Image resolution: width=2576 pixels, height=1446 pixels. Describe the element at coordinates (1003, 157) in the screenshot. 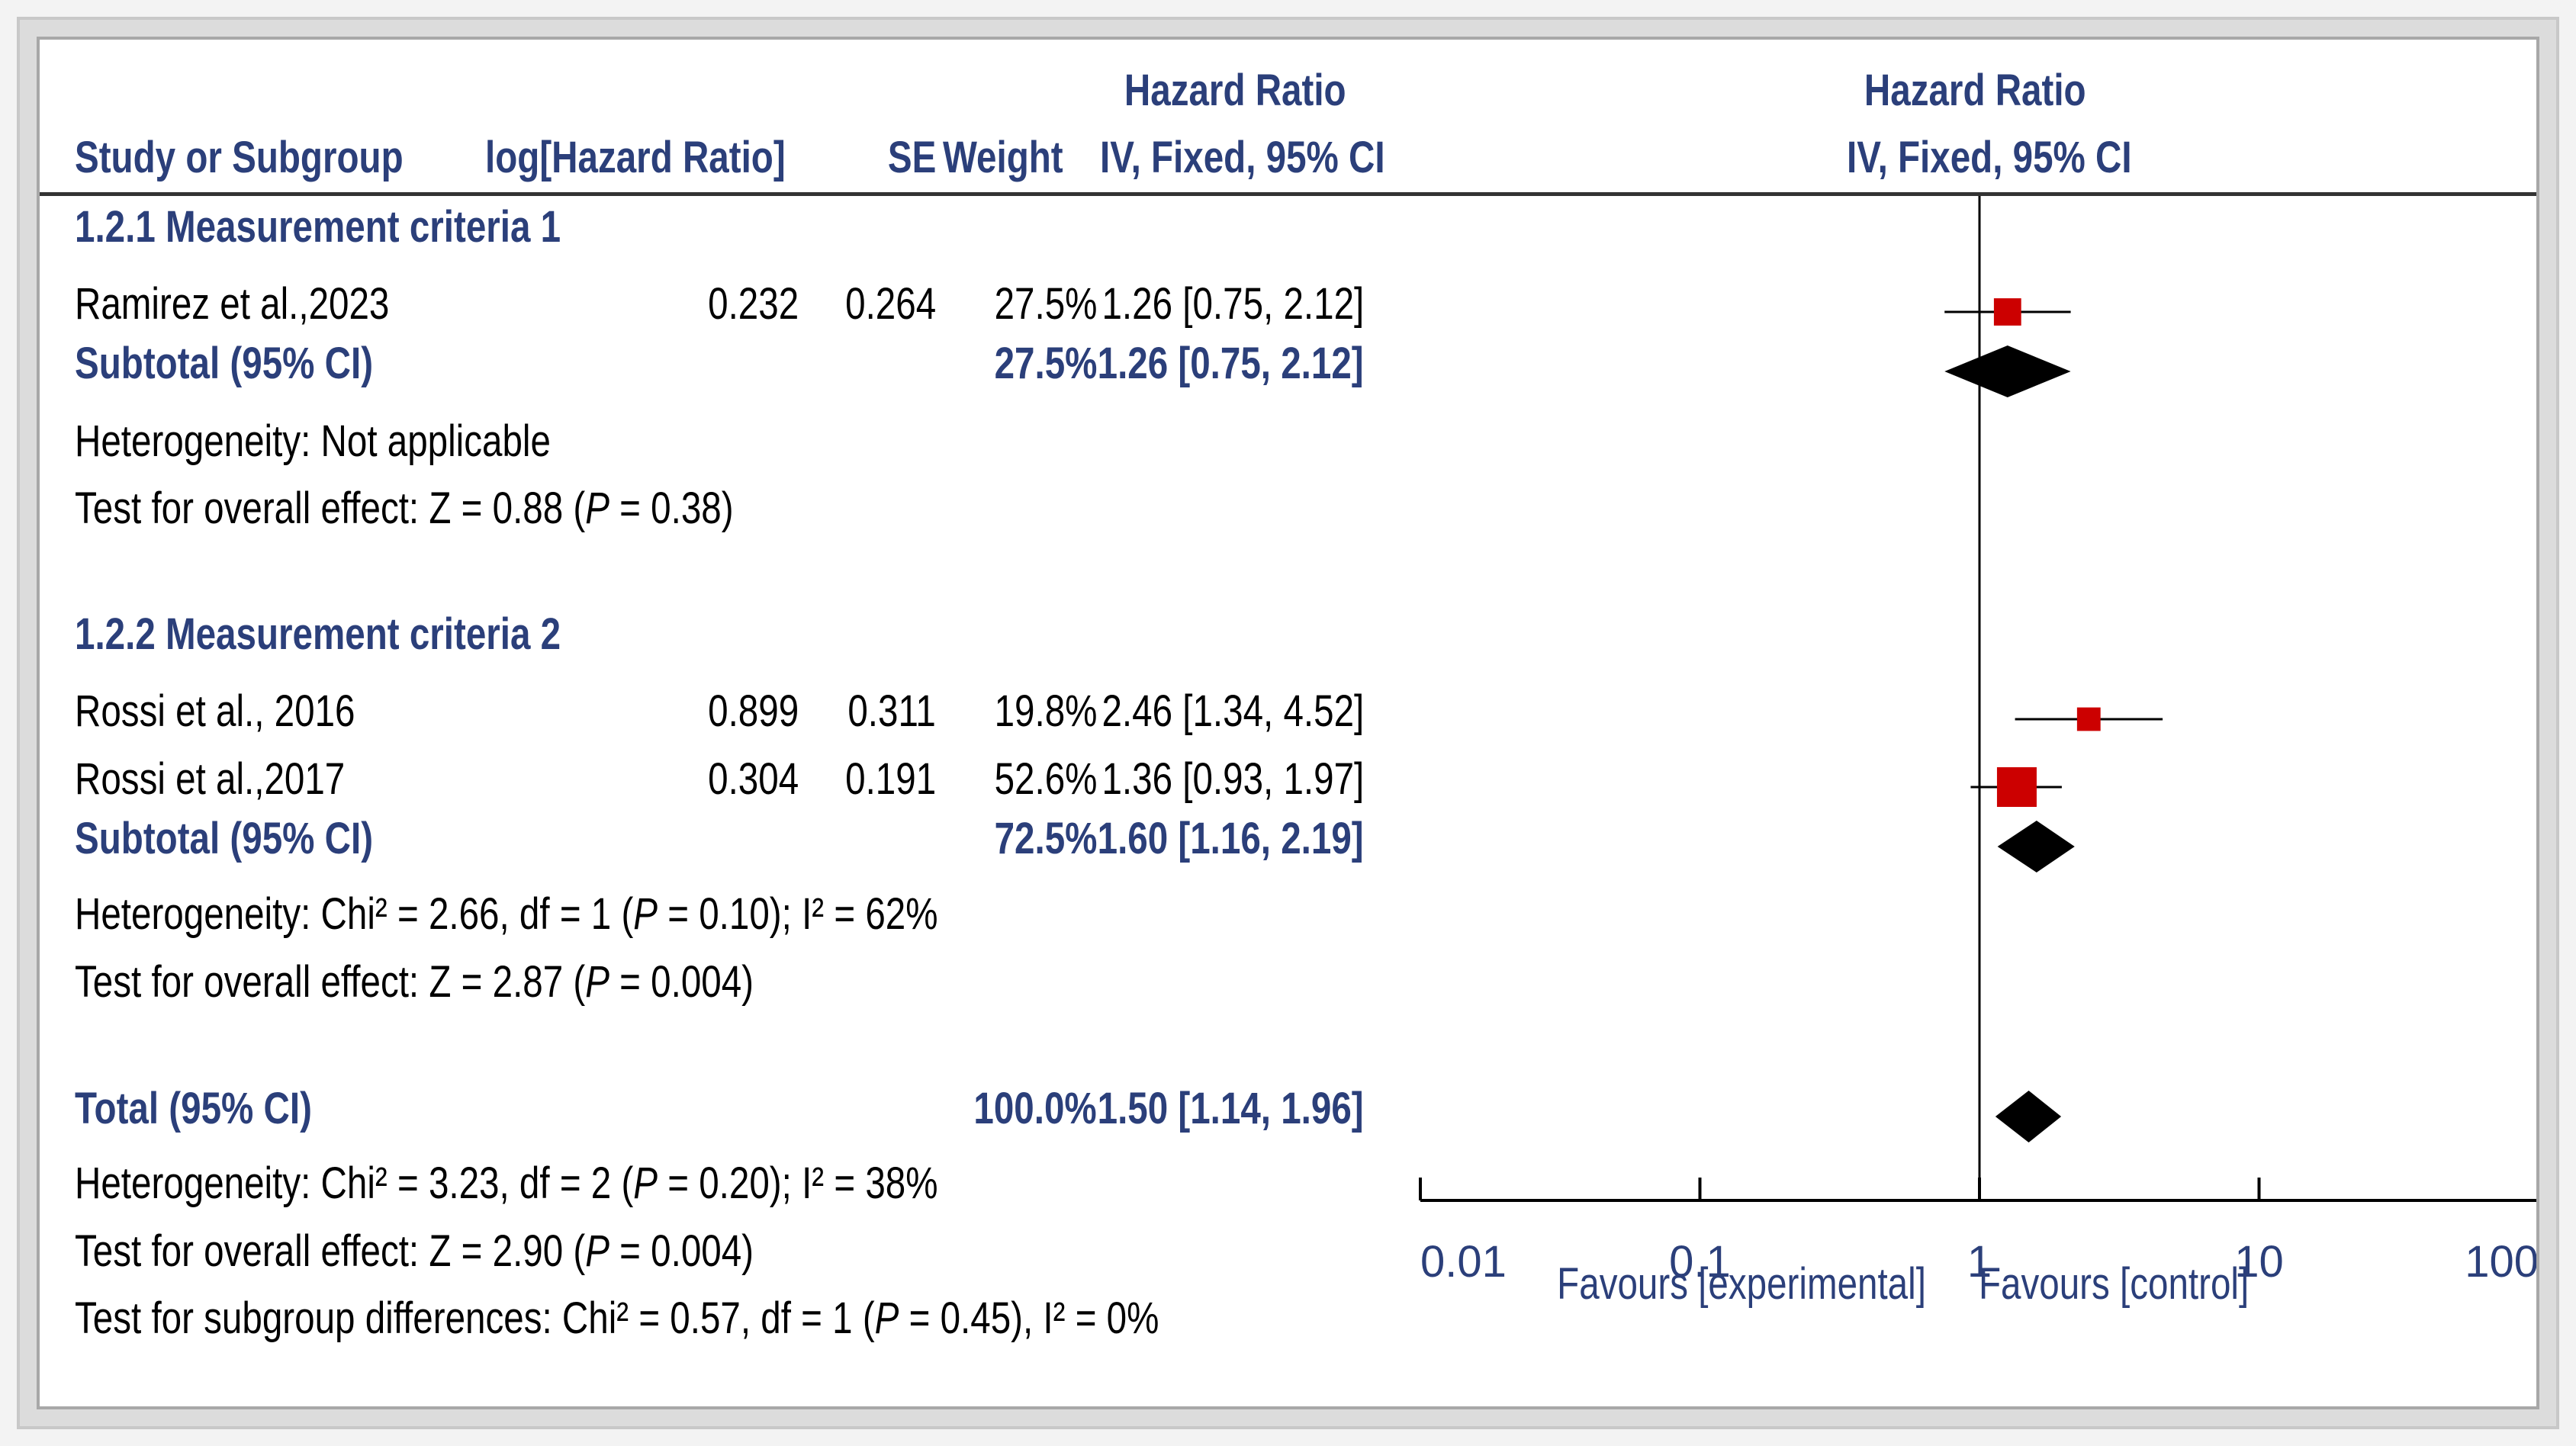

I see `col-weight-header: Weight` at that location.